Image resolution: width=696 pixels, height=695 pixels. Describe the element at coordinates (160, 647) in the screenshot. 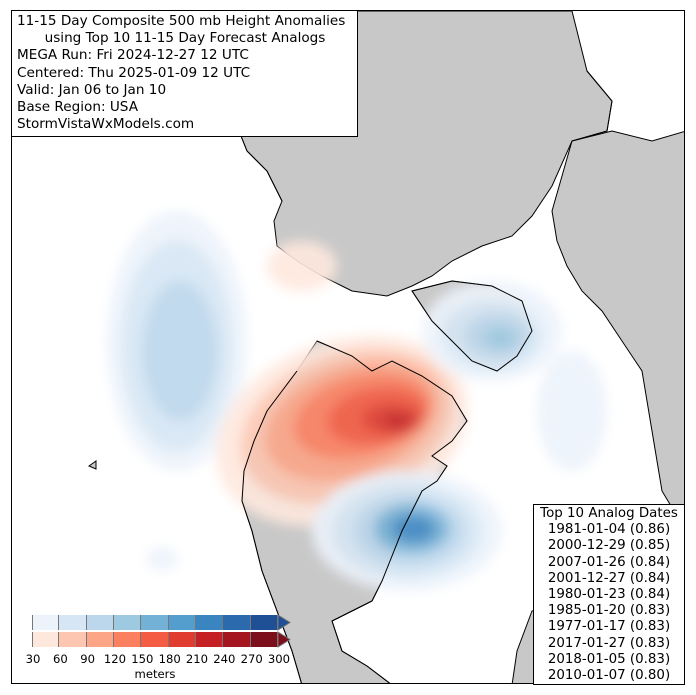

I see `colorbar: 30 60 90 120 150 180 210 240 270 300 meters` at that location.